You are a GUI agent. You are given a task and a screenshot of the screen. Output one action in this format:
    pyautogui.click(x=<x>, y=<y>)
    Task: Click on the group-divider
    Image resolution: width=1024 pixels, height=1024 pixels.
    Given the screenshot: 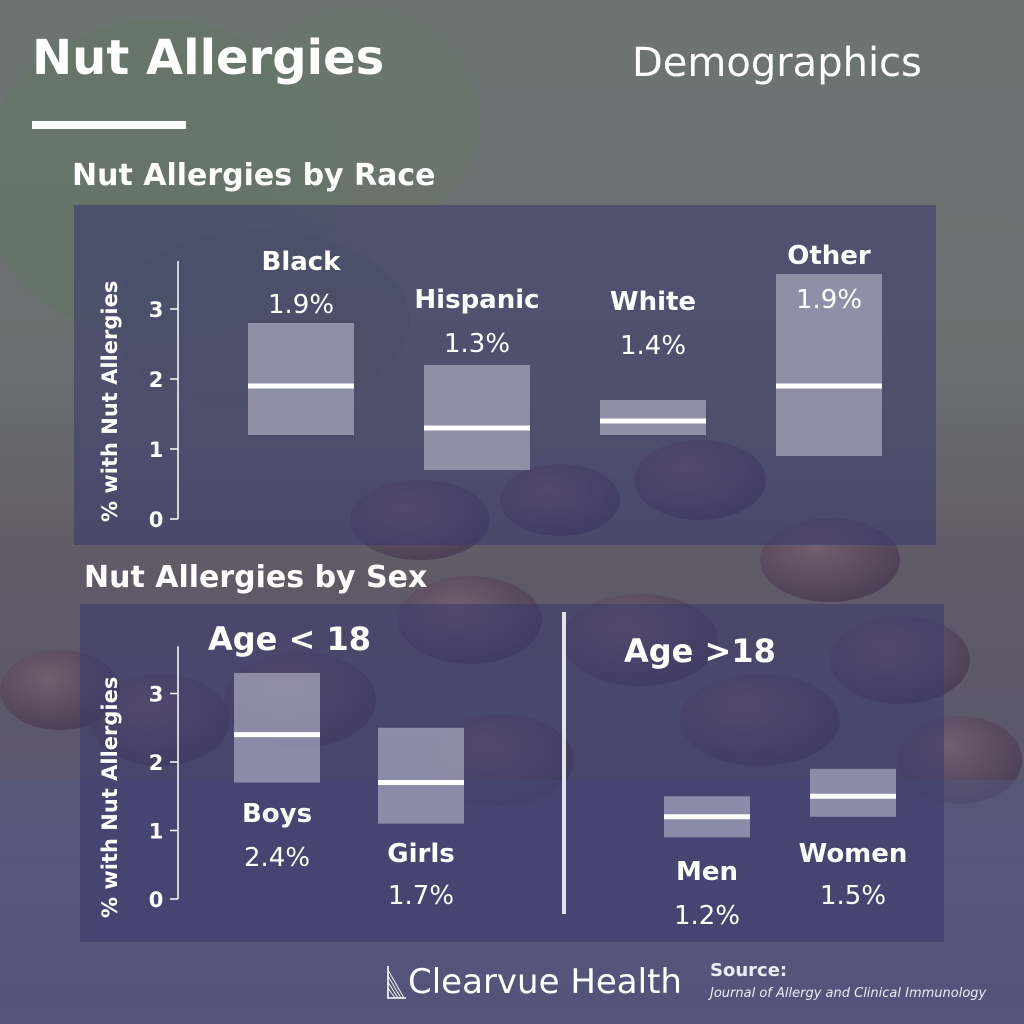 What is the action you would take?
    pyautogui.click(x=564, y=763)
    